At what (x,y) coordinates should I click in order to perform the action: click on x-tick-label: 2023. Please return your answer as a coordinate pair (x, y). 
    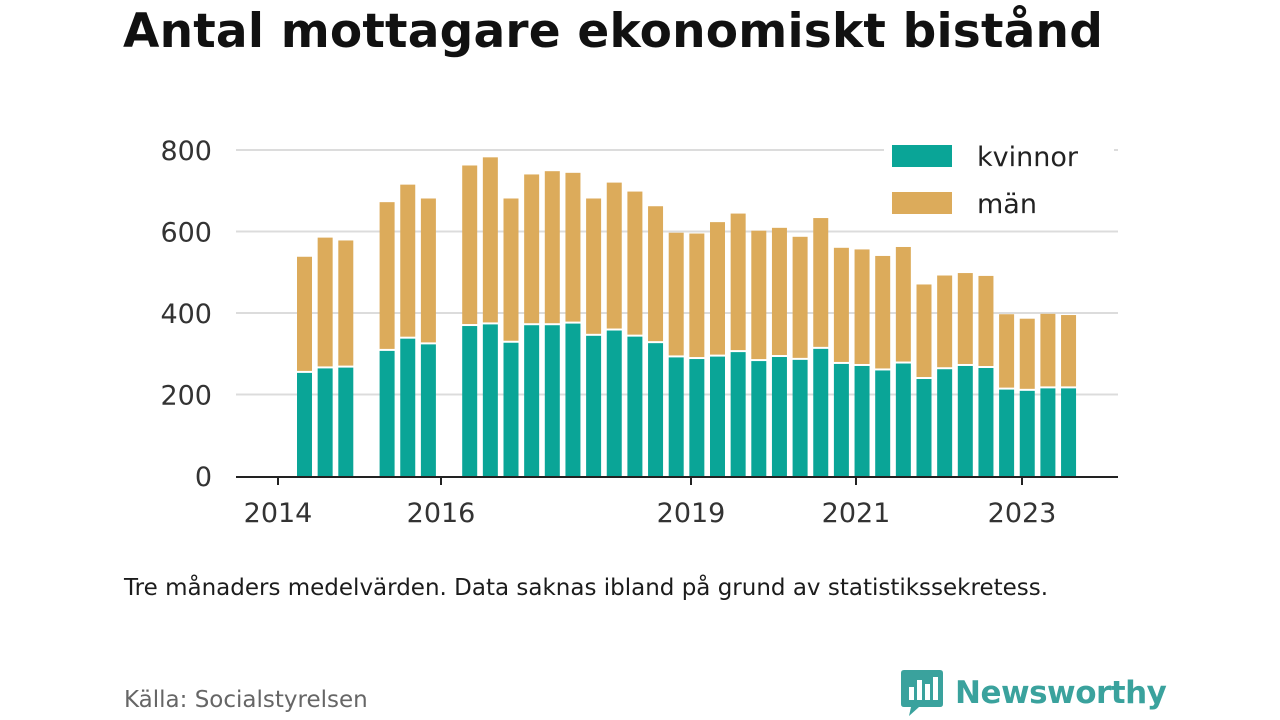
    Looking at the image, I should click on (1022, 513).